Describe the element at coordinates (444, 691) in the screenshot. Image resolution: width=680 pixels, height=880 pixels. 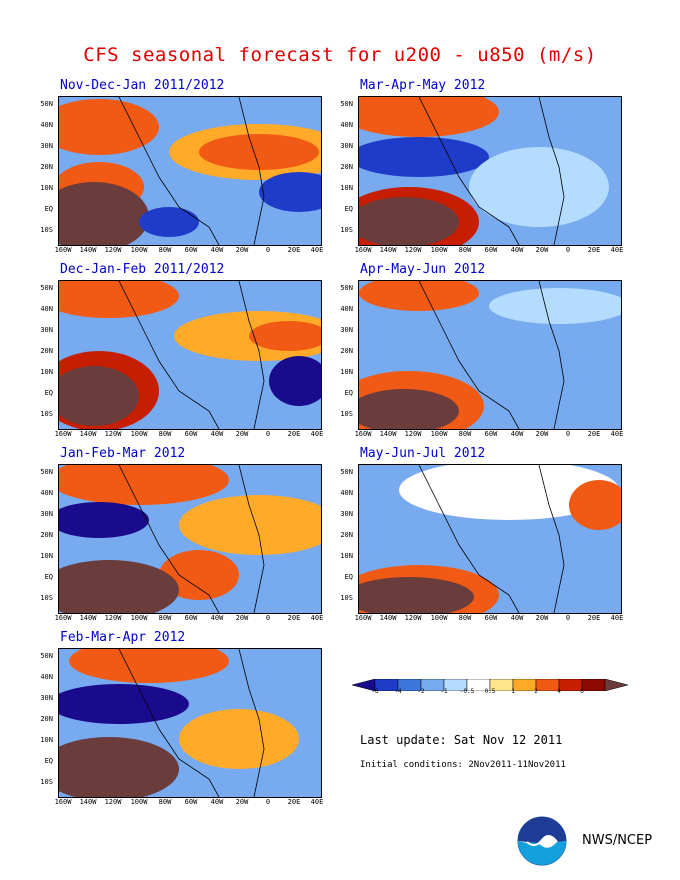
I see `colorbar-label: -1` at that location.